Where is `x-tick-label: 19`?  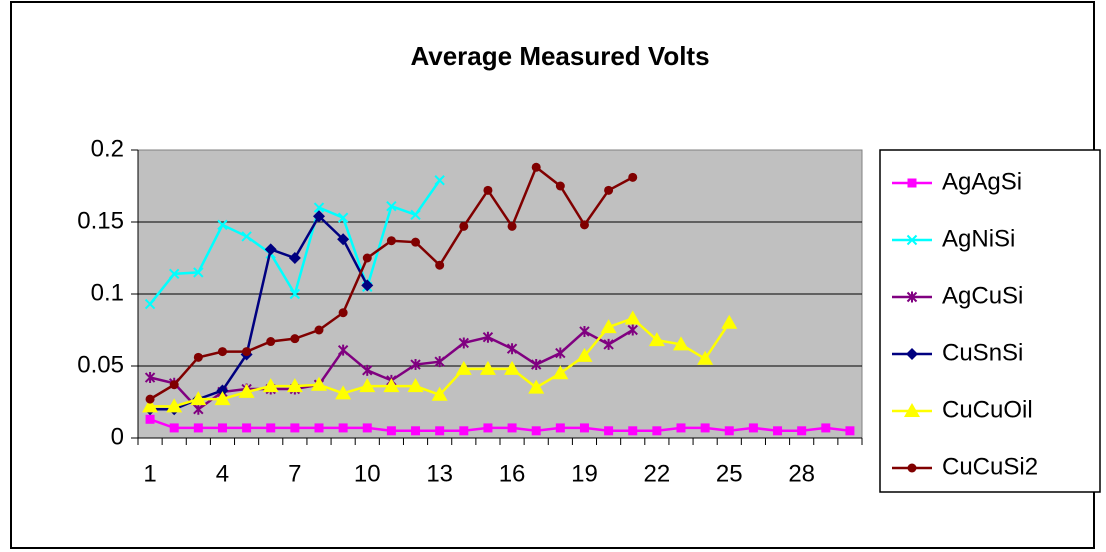 x-tick-label: 19 is located at coordinates (584, 473).